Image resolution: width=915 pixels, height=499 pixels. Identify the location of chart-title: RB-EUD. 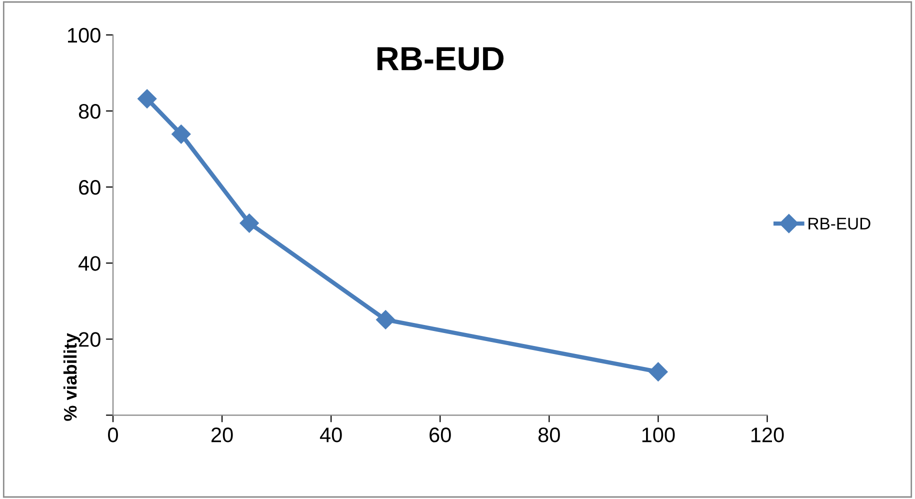
(441, 58).